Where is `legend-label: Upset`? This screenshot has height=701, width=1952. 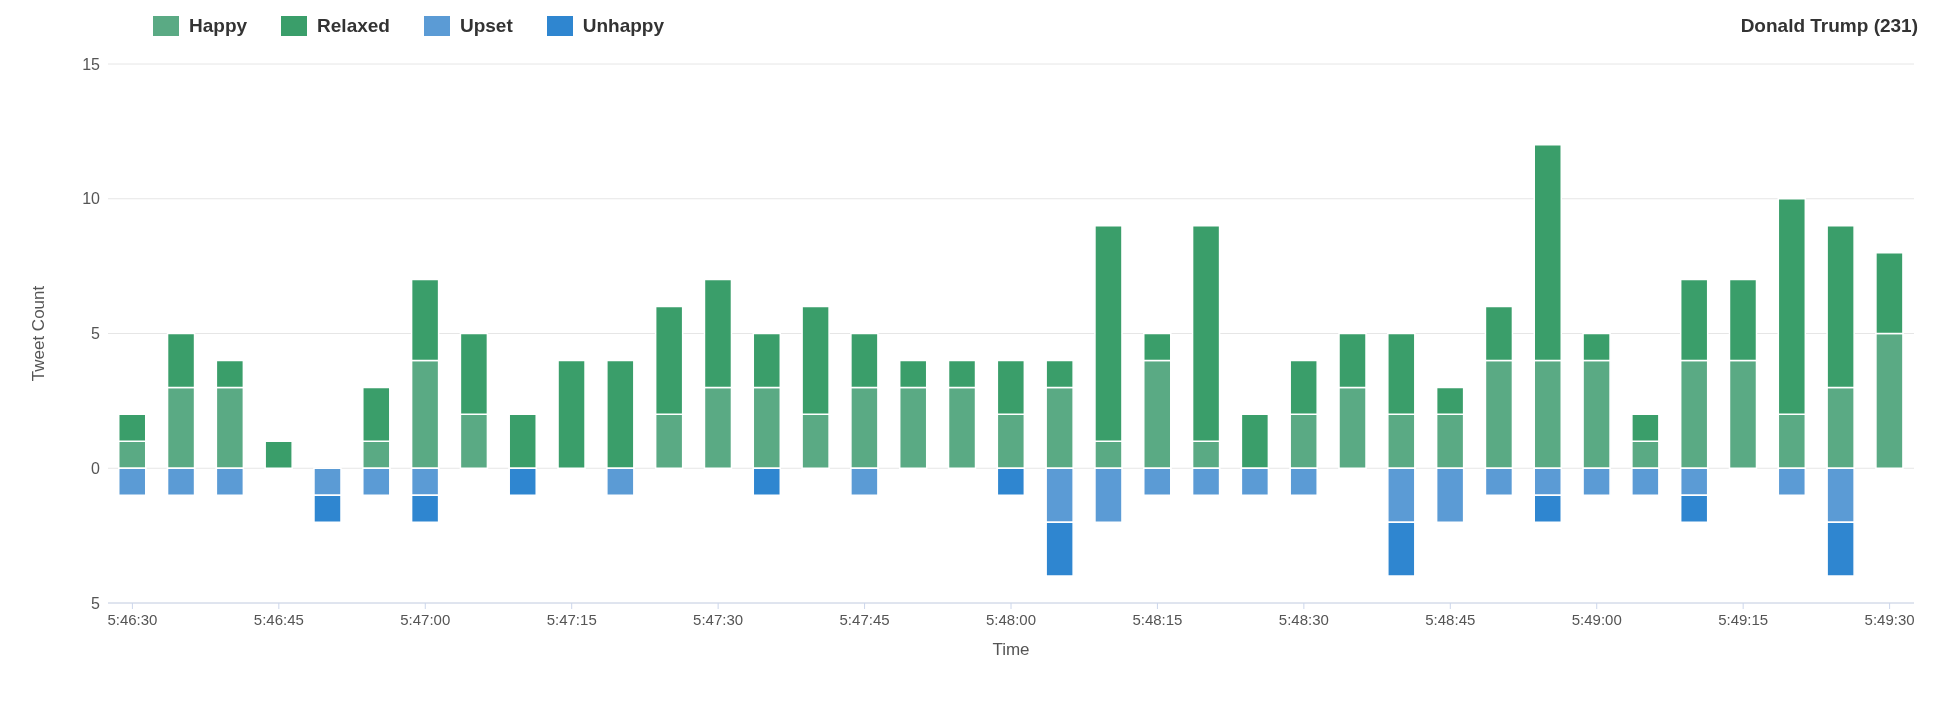
legend-label: Upset is located at coordinates (485, 26).